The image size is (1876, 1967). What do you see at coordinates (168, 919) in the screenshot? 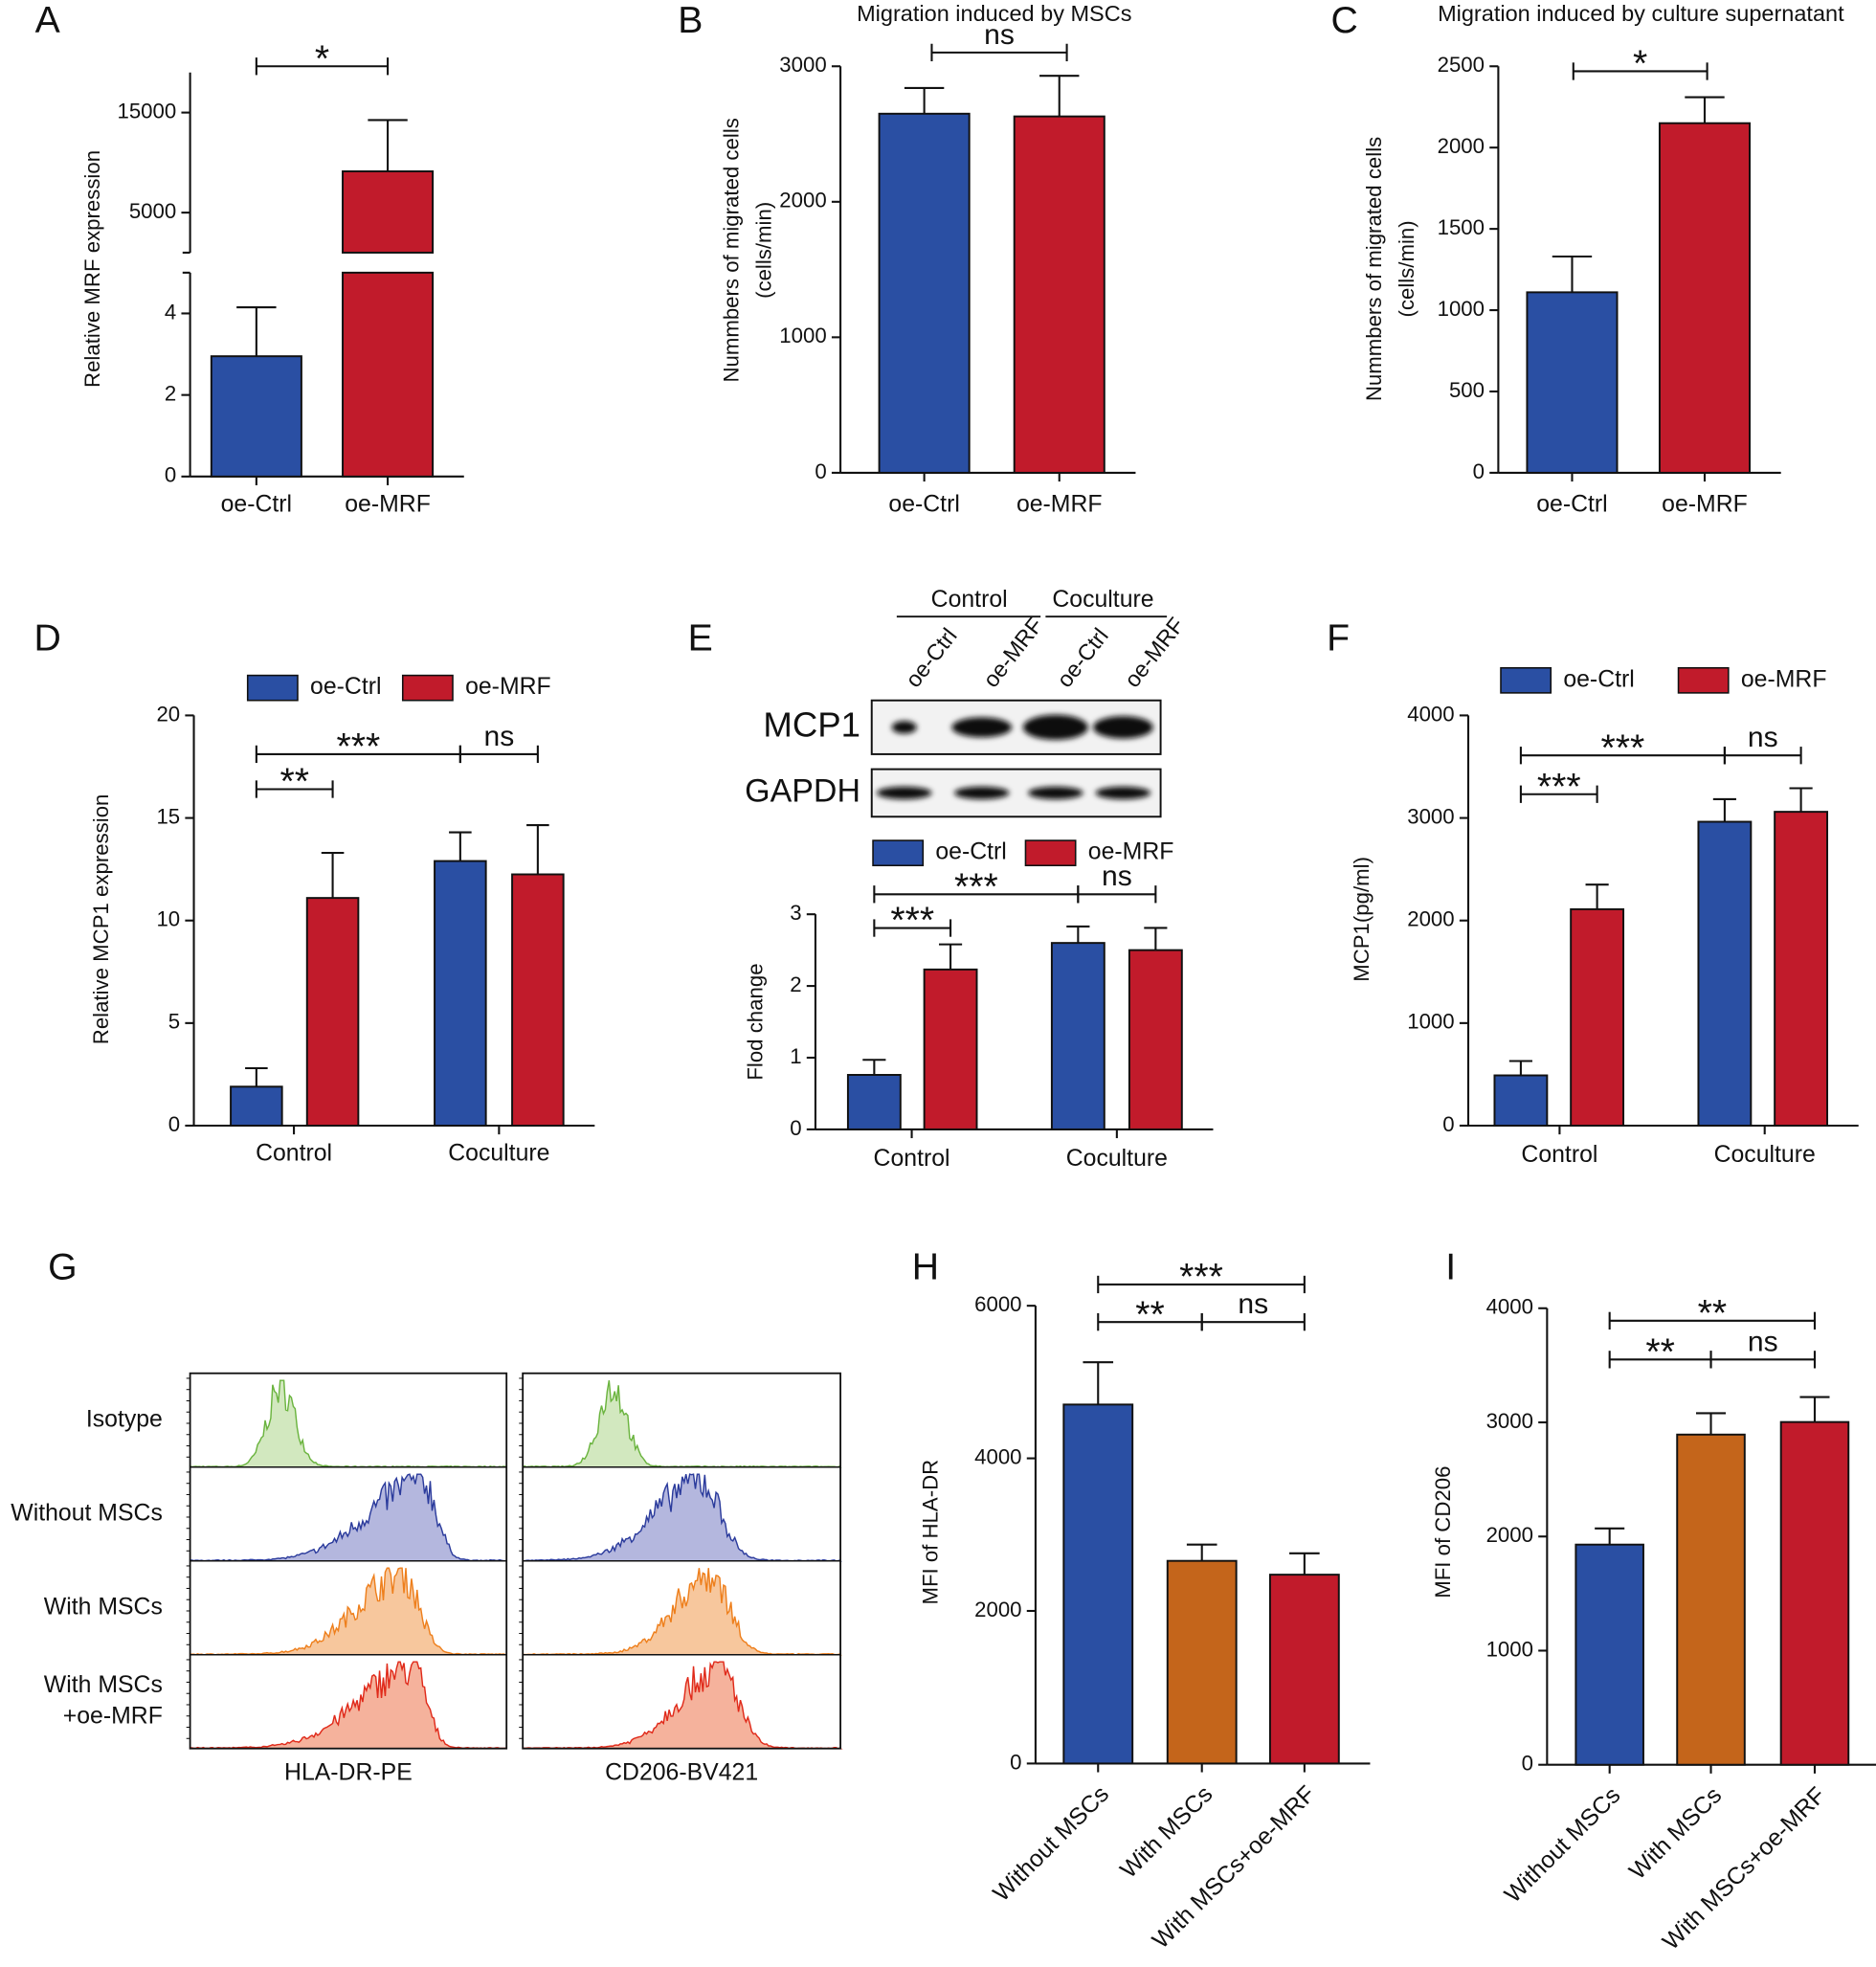
I see `y-tick-label: 10` at bounding box center [168, 919].